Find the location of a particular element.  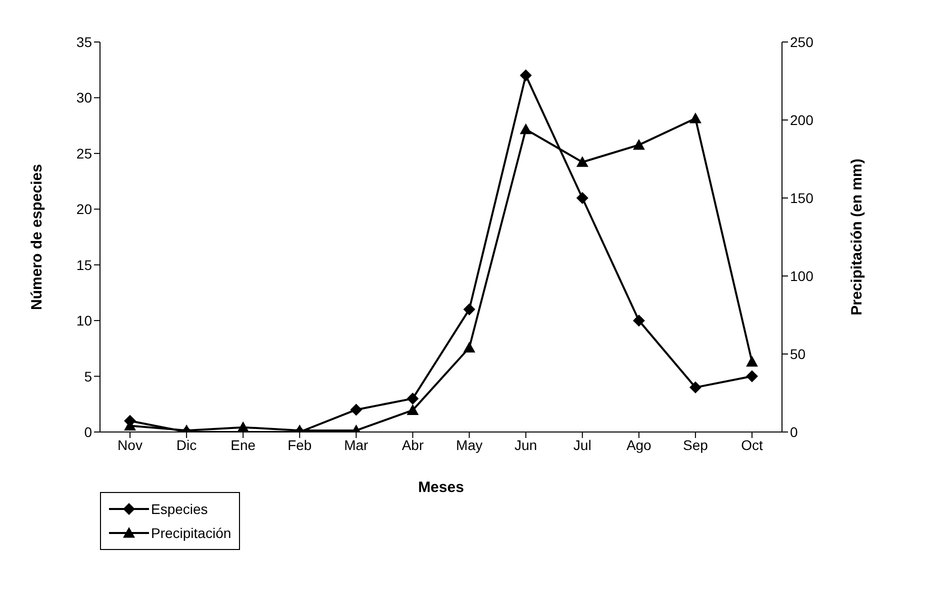

y2-tick-label: 0 is located at coordinates (794, 432).